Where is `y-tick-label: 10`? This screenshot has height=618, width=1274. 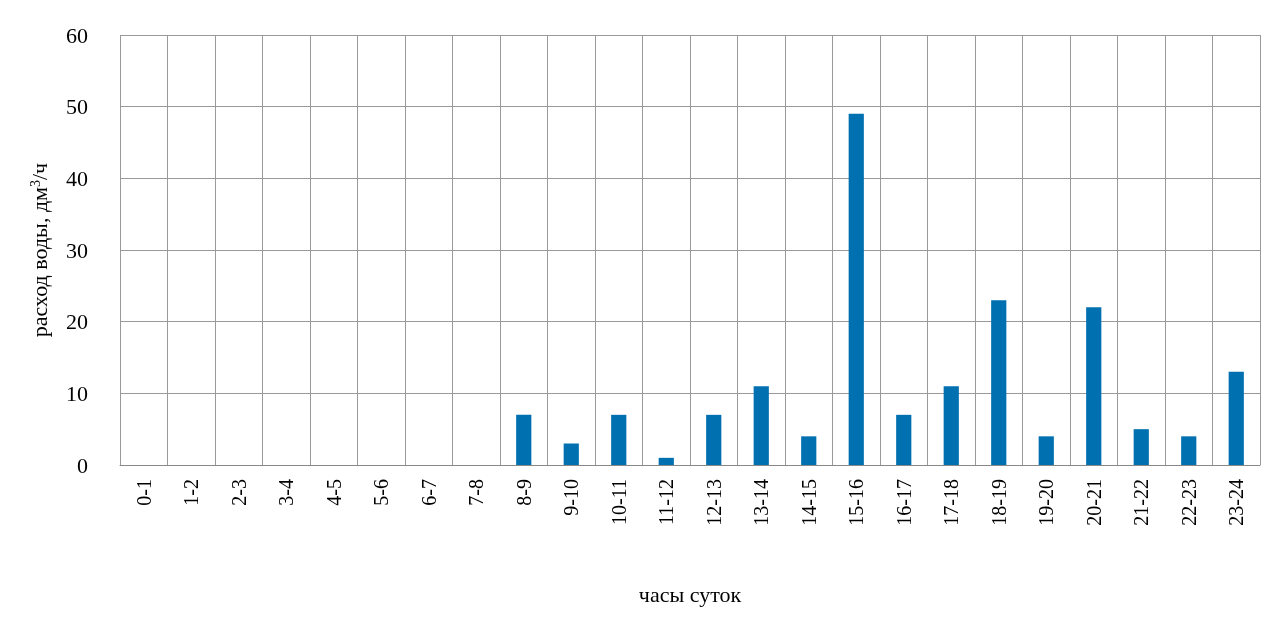
y-tick-label: 10 is located at coordinates (77, 393).